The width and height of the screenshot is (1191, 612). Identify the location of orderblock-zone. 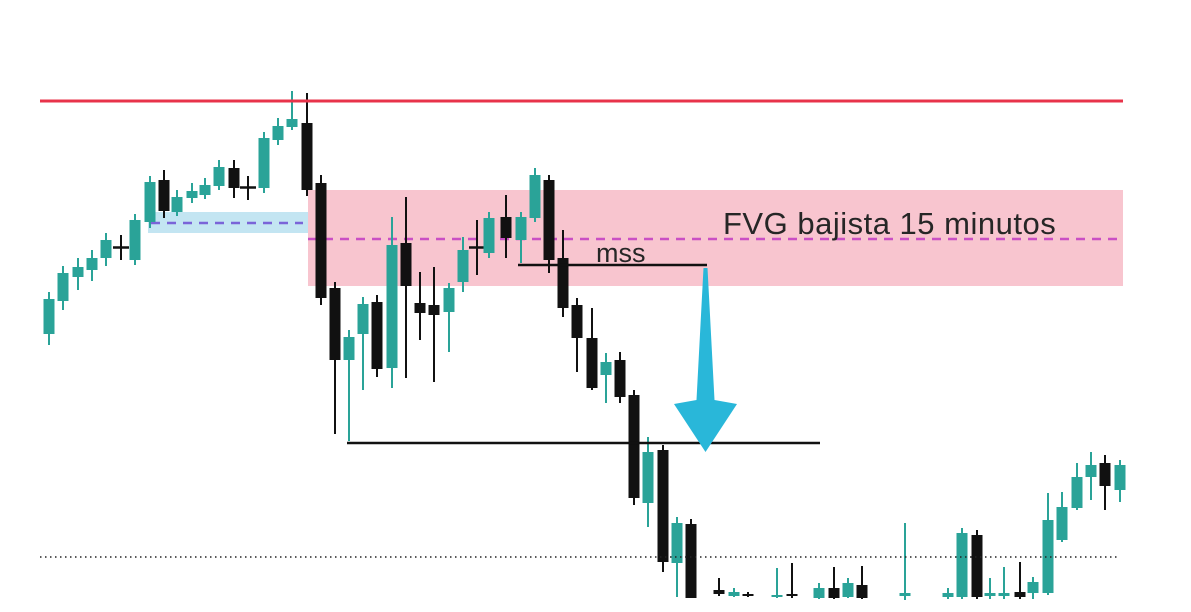
(228, 222).